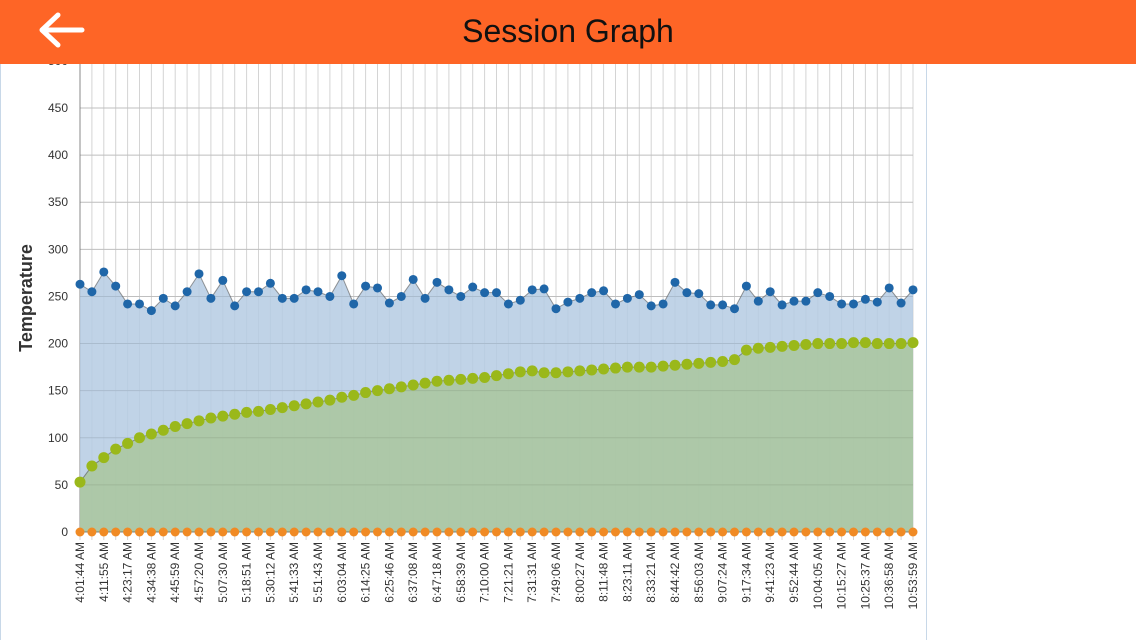 The width and height of the screenshot is (1136, 640). Describe the element at coordinates (389, 572) in the screenshot. I see `x-tick-label: 6:25:46 AM` at that location.